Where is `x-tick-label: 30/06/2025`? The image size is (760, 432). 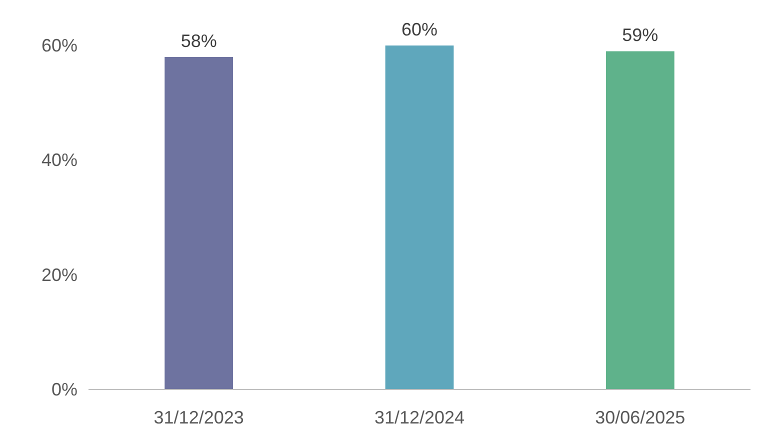 x-tick-label: 30/06/2025 is located at coordinates (640, 418).